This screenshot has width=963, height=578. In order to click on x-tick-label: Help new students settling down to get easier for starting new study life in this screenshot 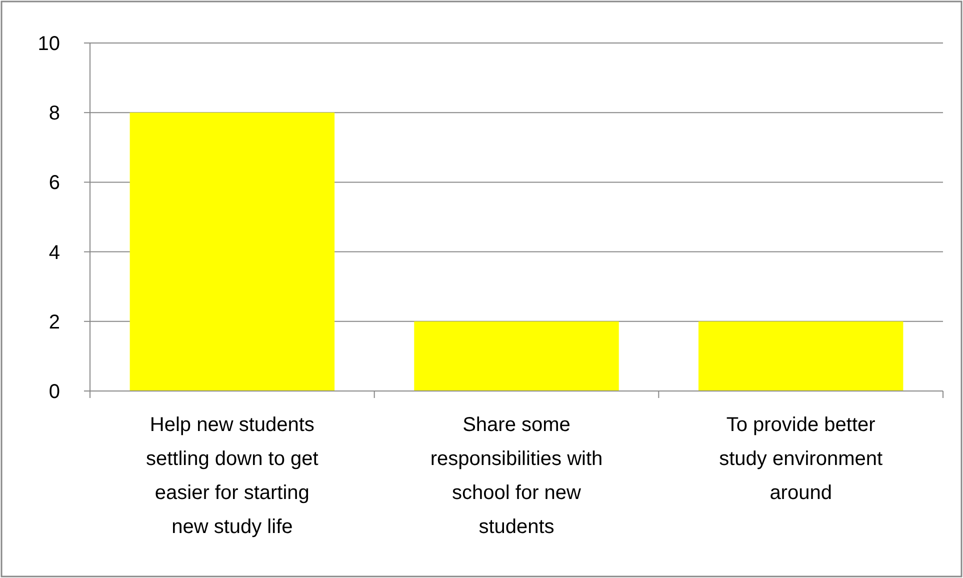, I will do `click(232, 476)`.